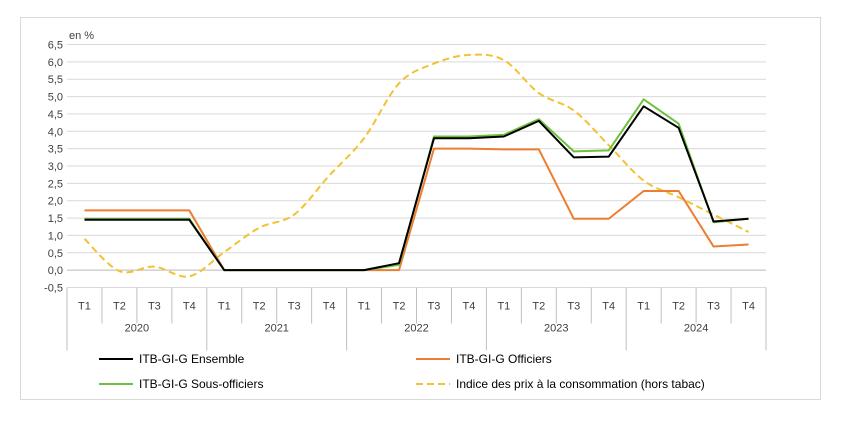 Image resolution: width=845 pixels, height=421 pixels. What do you see at coordinates (55, 132) in the screenshot?
I see `y-tick-label: 4,0` at bounding box center [55, 132].